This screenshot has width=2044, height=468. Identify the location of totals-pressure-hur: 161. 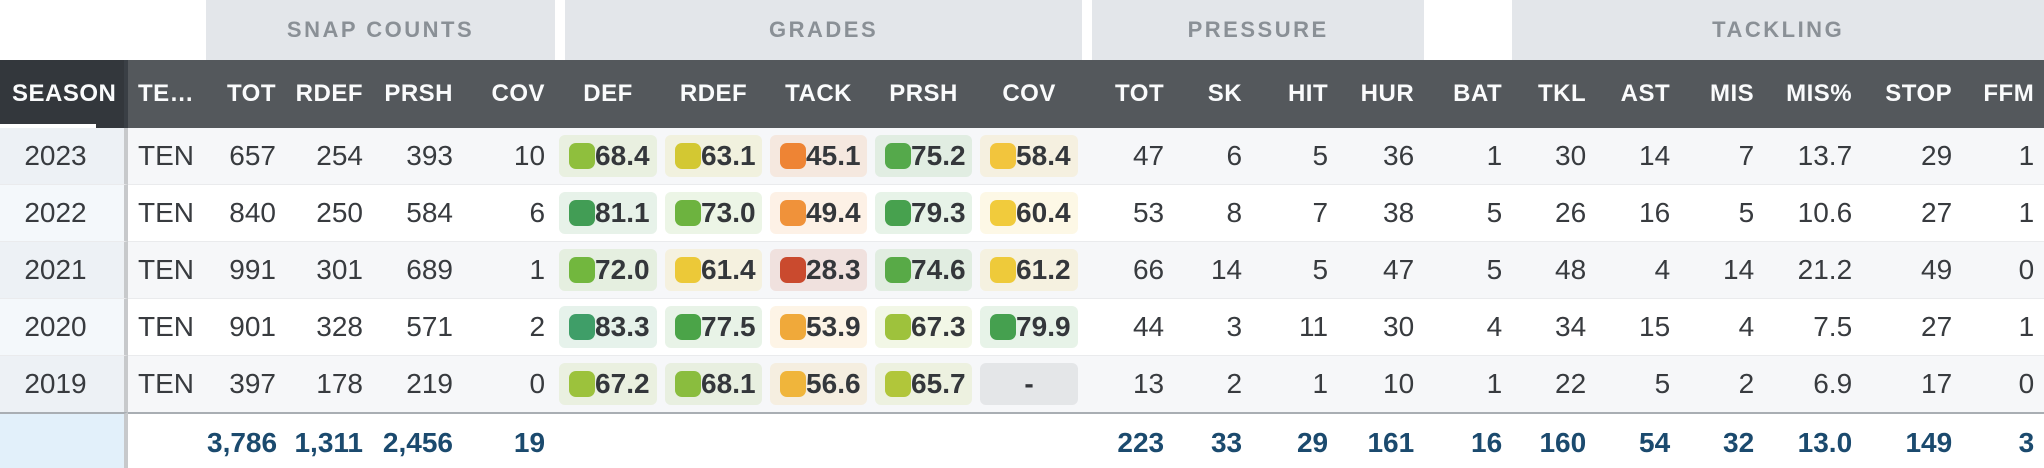
(1381, 440).